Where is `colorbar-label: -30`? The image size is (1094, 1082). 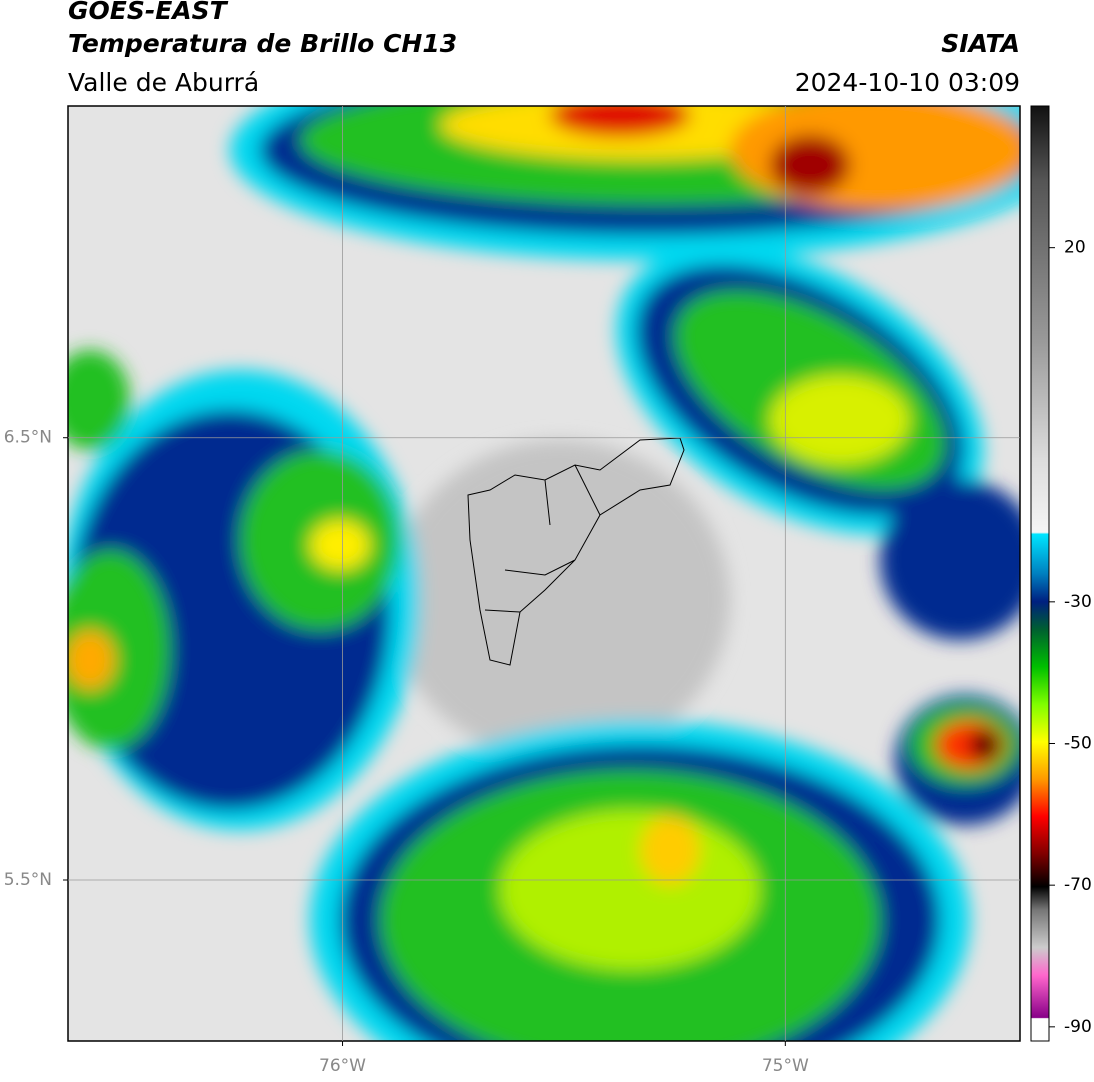 colorbar-label: -30 is located at coordinates (1078, 602).